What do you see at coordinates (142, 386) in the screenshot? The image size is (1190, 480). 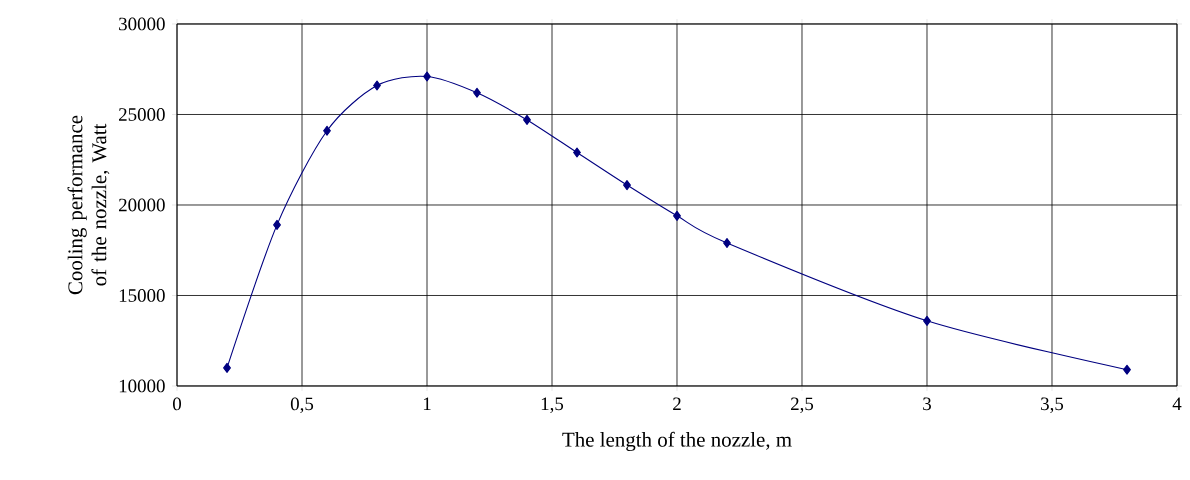 I see `y-tick-label: 10000` at bounding box center [142, 386].